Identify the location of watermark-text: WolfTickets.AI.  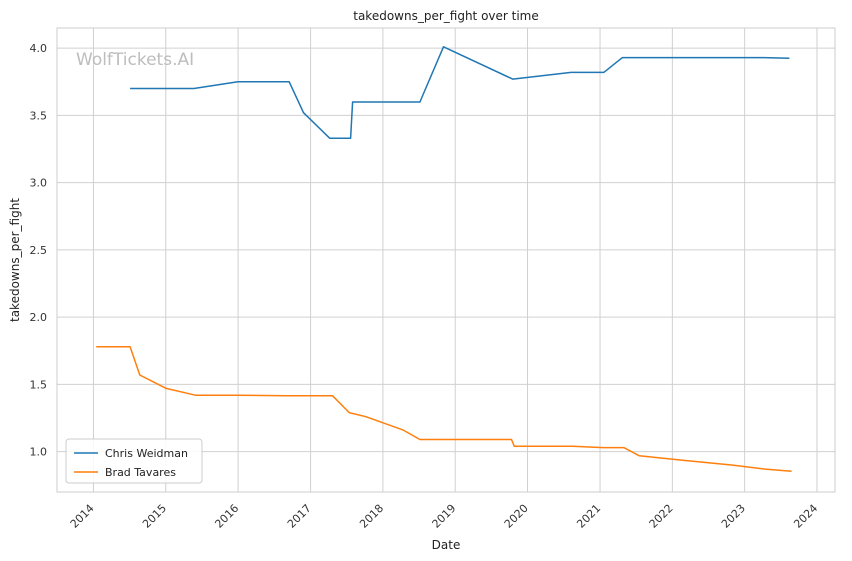
(135, 60).